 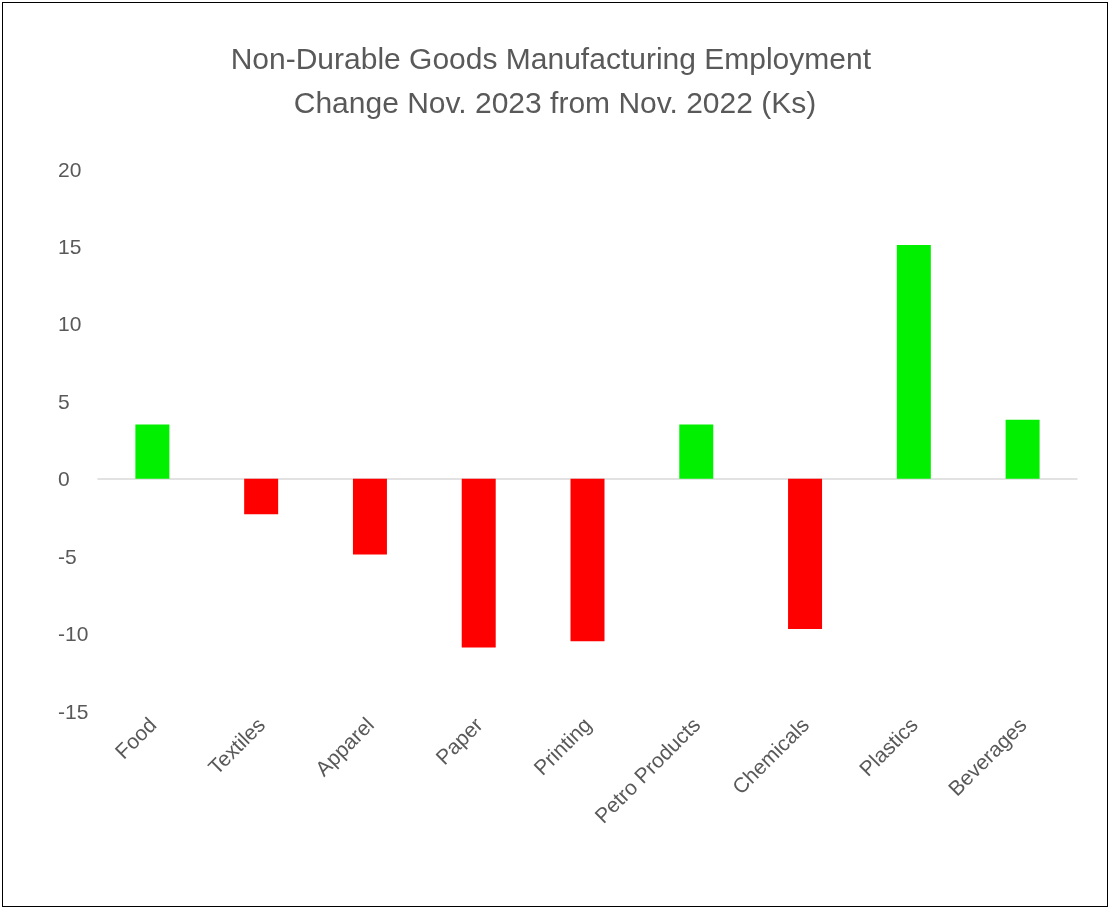 What do you see at coordinates (67, 556) in the screenshot?
I see `y-tick-label: -5` at bounding box center [67, 556].